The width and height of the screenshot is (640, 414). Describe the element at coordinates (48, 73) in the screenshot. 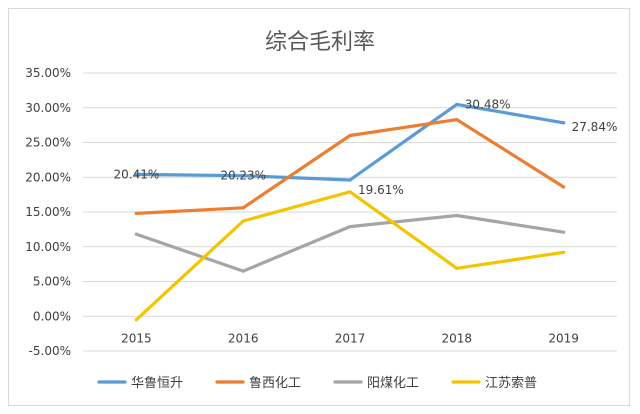

I see `y-tick-label: 35.00%` at that location.